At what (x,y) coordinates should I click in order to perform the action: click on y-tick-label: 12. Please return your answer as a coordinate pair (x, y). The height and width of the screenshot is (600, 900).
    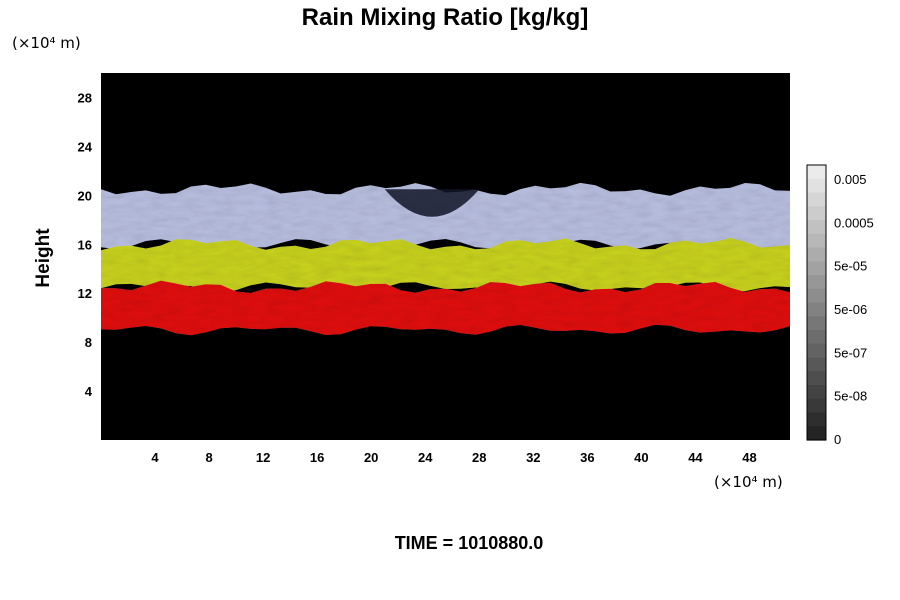
    Looking at the image, I should click on (85, 293).